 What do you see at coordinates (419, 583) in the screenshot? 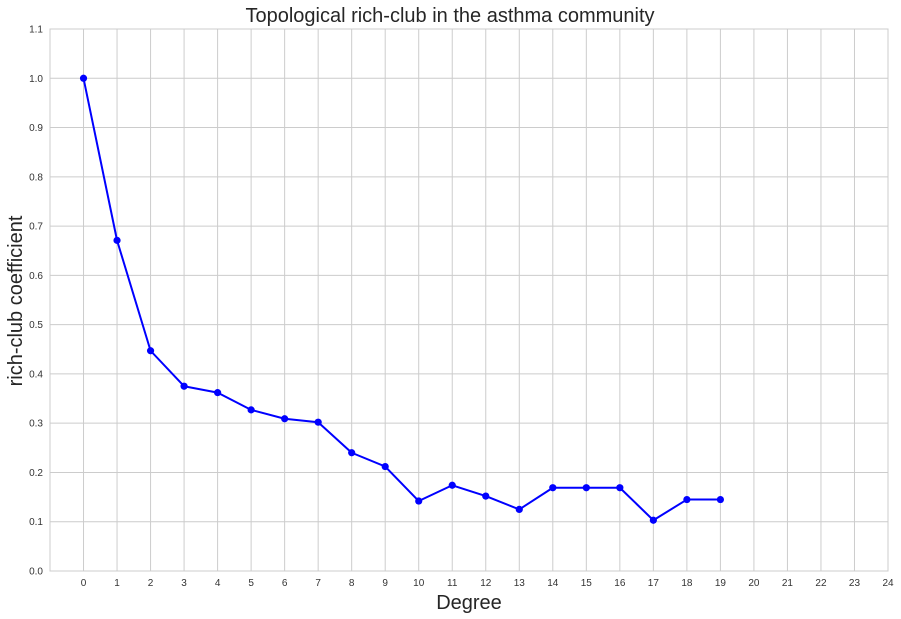
I see `x-tick-label: 10` at bounding box center [419, 583].